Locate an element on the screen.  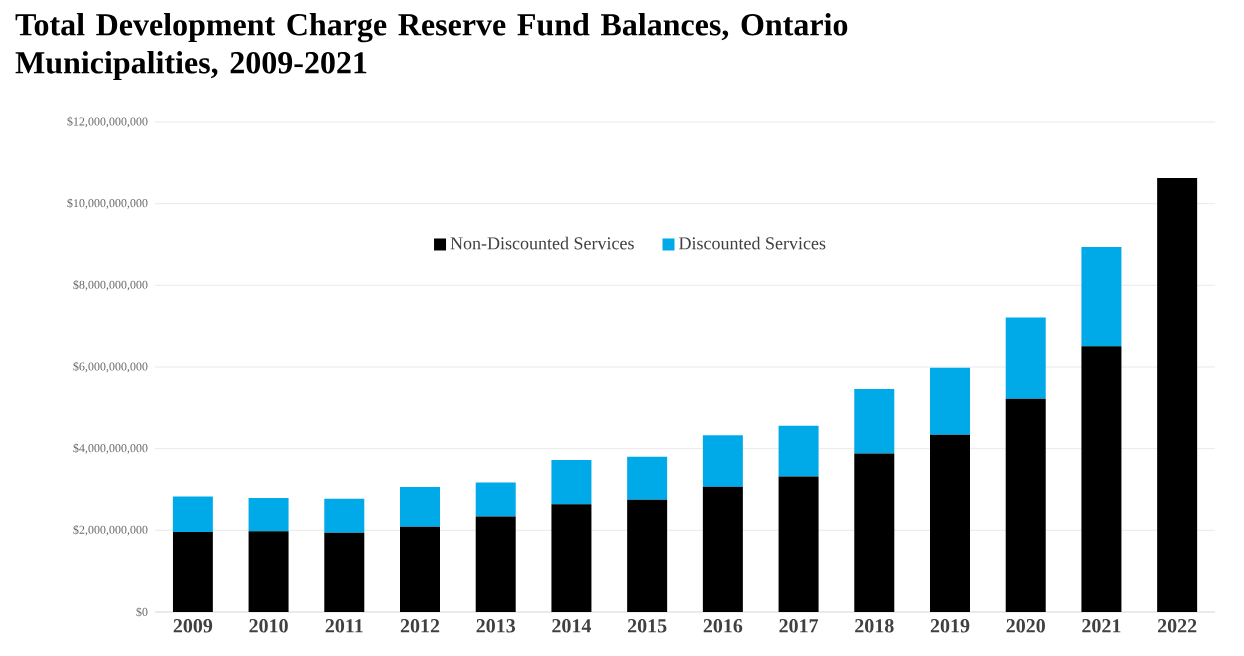
y-tick-label: $0 is located at coordinates (142, 612).